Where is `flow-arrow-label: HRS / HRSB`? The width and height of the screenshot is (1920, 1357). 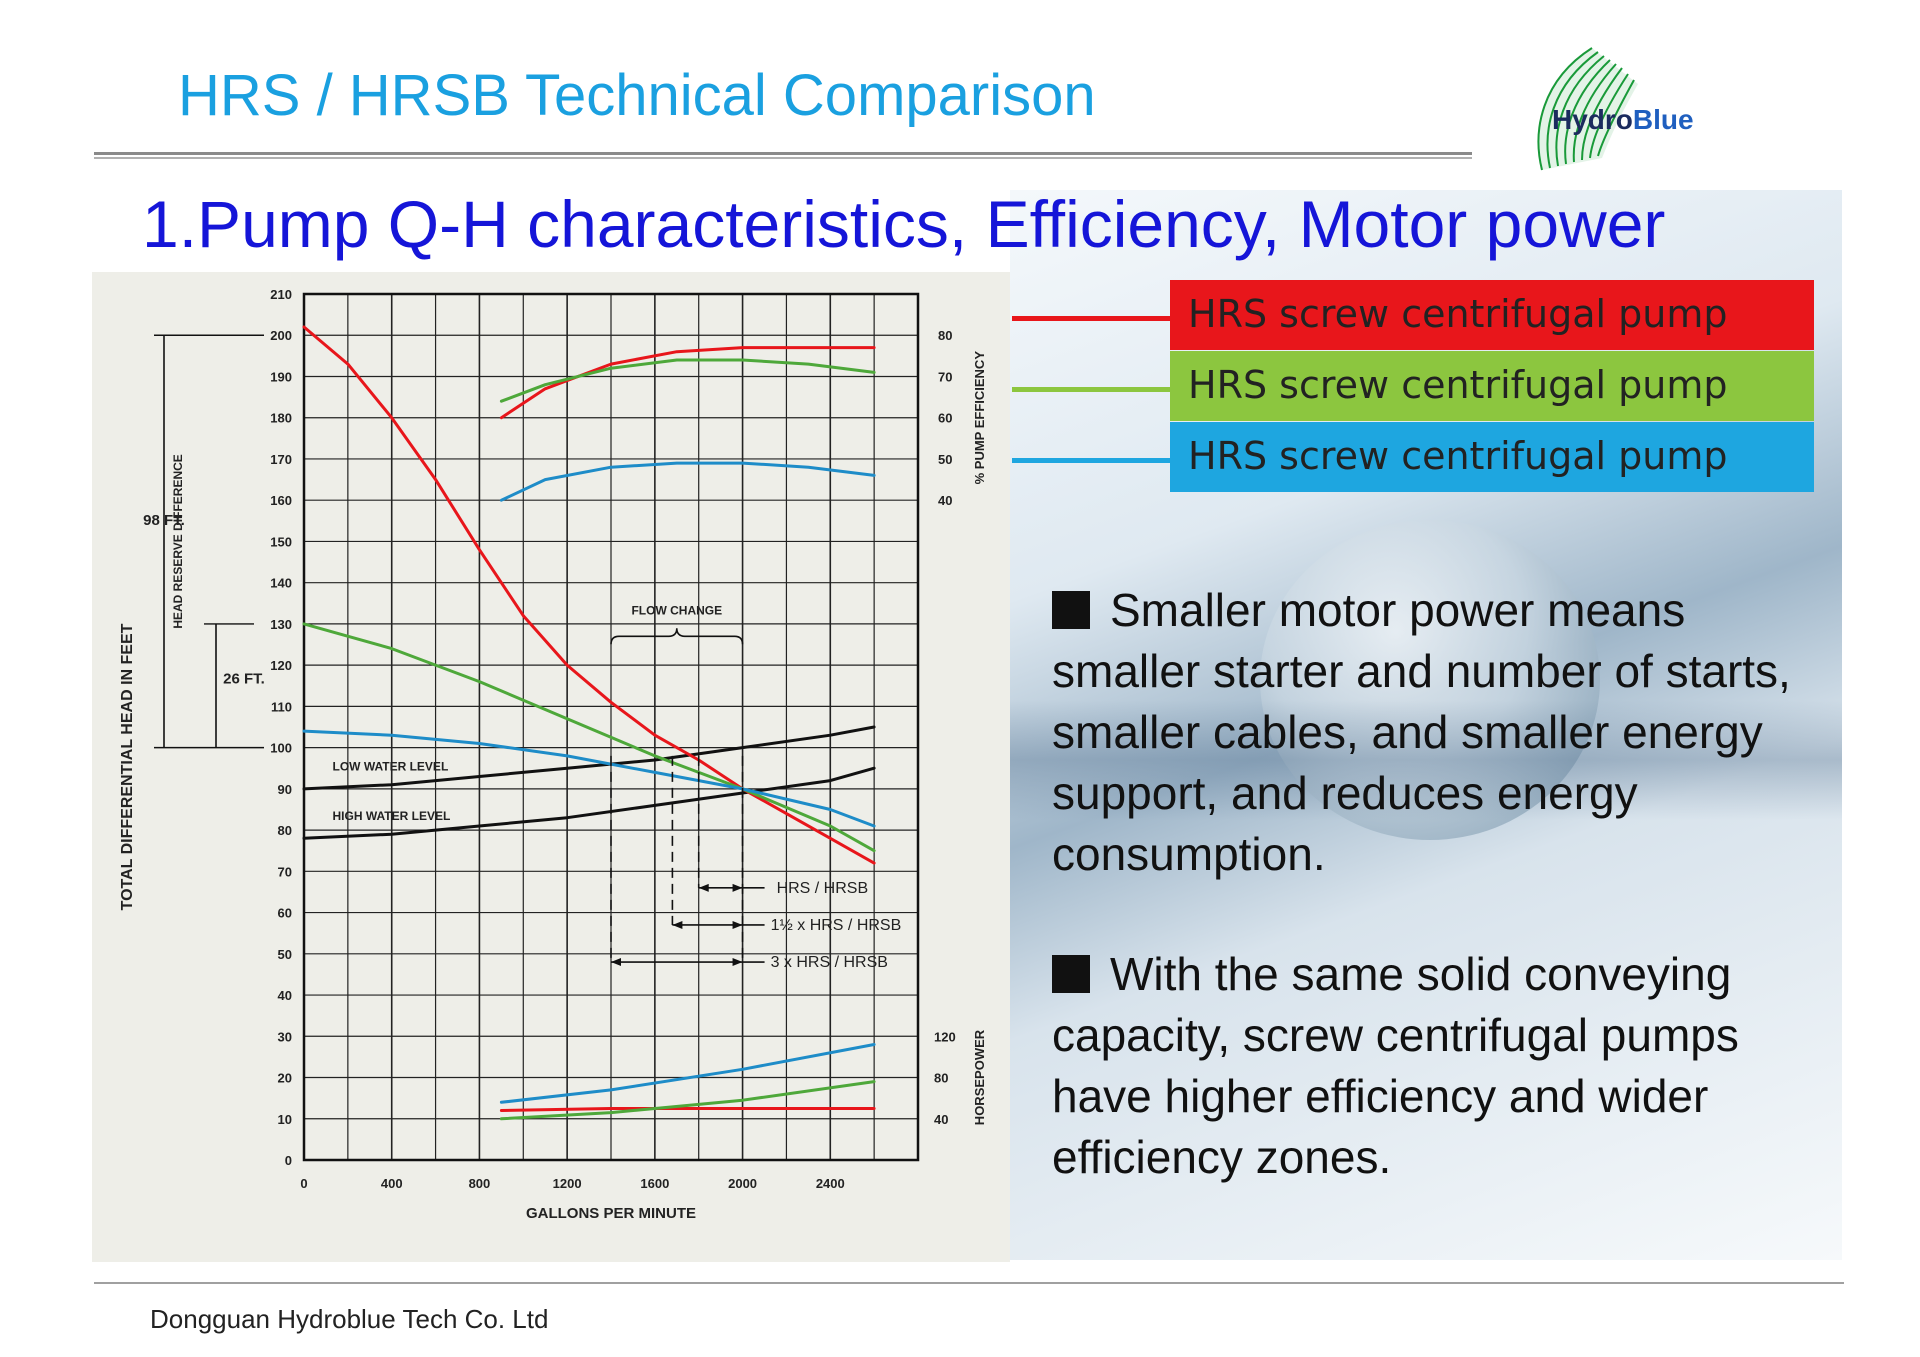 flow-arrow-label: HRS / HRSB is located at coordinates (823, 888).